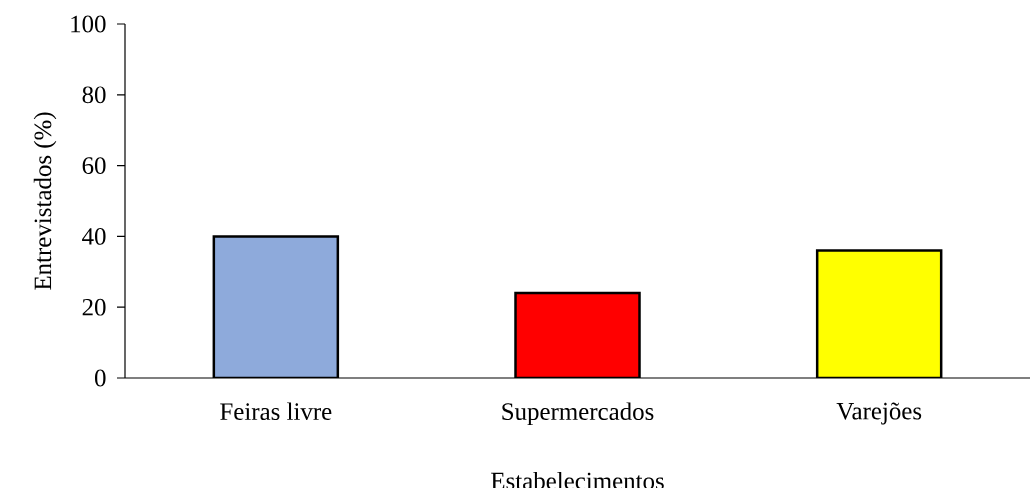  What do you see at coordinates (879, 413) in the screenshot?
I see `x-tick-label: Varejões` at bounding box center [879, 413].